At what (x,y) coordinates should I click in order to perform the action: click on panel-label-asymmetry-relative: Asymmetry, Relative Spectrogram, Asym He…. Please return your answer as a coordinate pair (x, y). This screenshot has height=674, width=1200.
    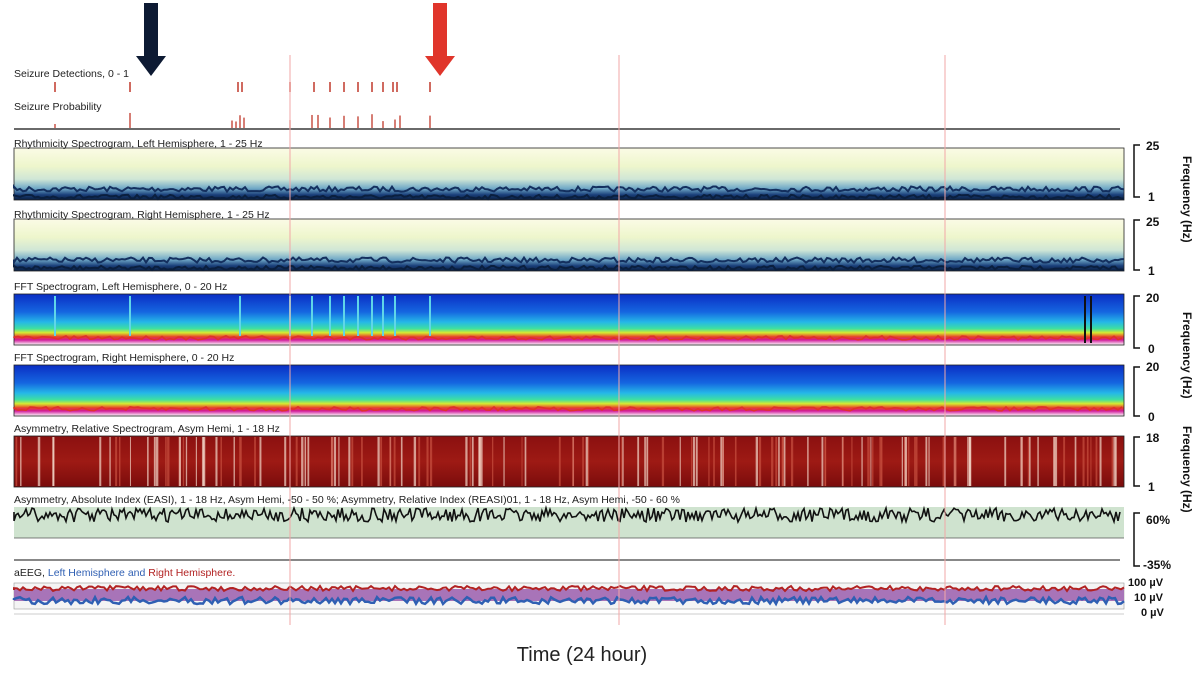
    Looking at the image, I should click on (147, 429).